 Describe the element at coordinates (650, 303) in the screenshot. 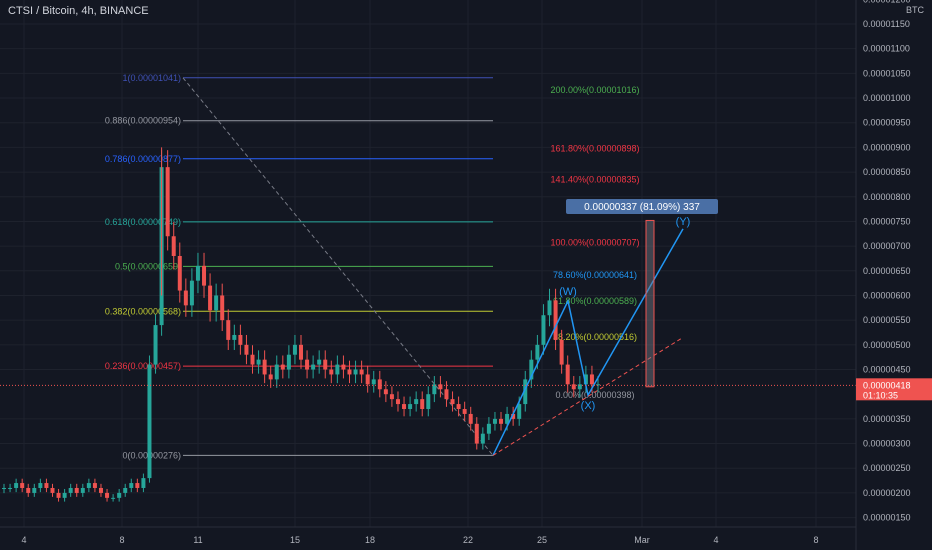

I see `price-range-box` at that location.